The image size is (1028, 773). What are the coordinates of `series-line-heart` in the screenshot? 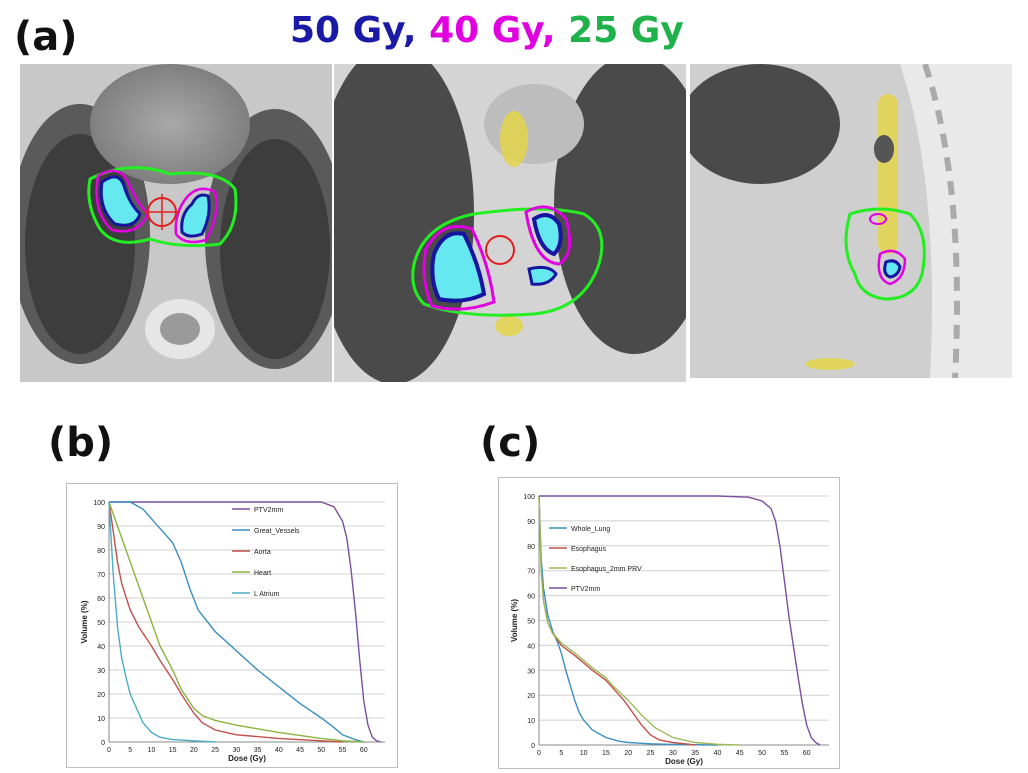 It's located at (236, 622).